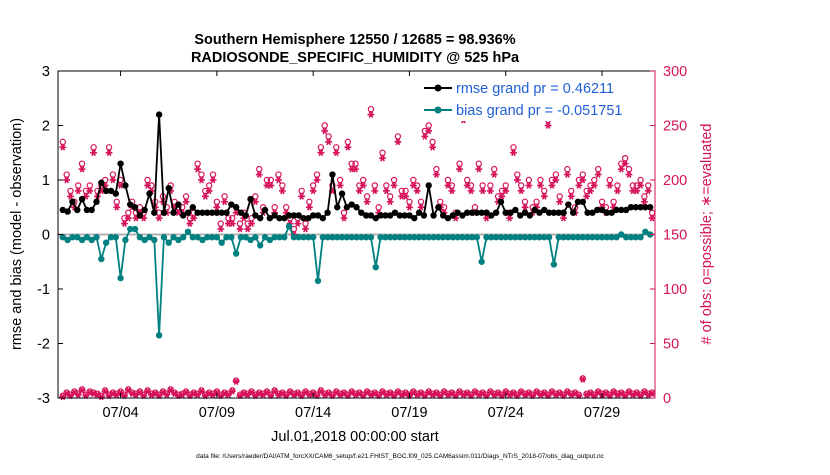 The width and height of the screenshot is (830, 475). What do you see at coordinates (409, 413) in the screenshot?
I see `x-tick-label: 07/19` at bounding box center [409, 413].